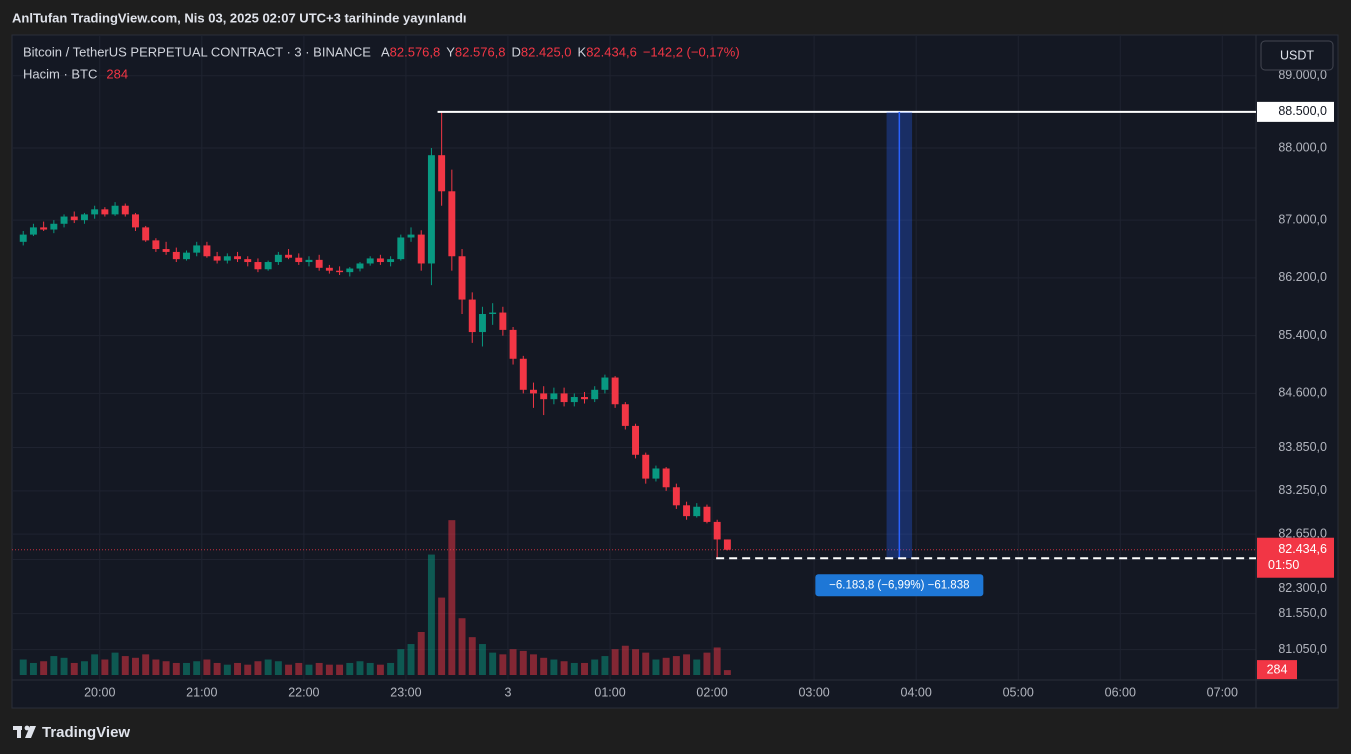 The image size is (1351, 754). Describe the element at coordinates (1302, 613) in the screenshot. I see `y-tick-label: 81.550,0` at that location.